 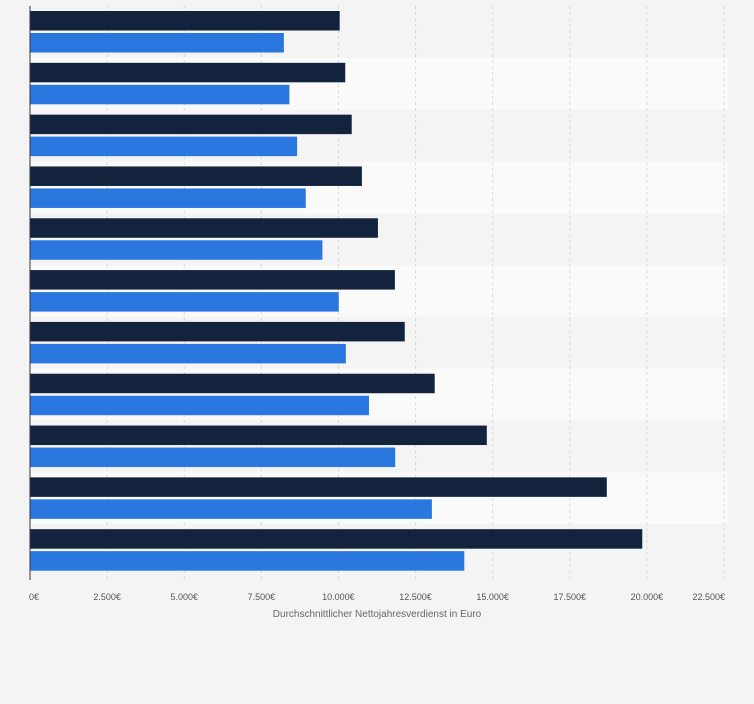 What do you see at coordinates (338, 597) in the screenshot?
I see `x-tick-label: 10.000€` at bounding box center [338, 597].